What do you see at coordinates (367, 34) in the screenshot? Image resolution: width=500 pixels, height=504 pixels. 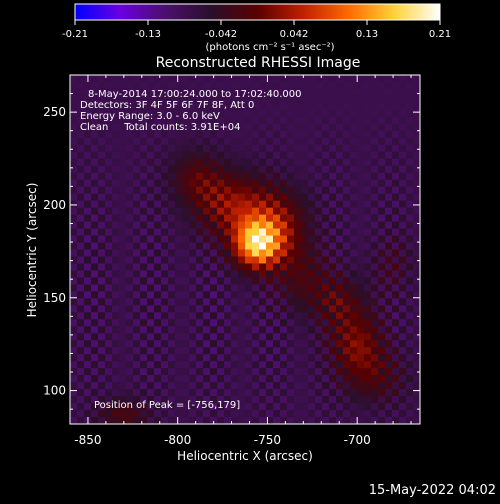 I see `colorbar-tick-label: 0.13` at bounding box center [367, 34].